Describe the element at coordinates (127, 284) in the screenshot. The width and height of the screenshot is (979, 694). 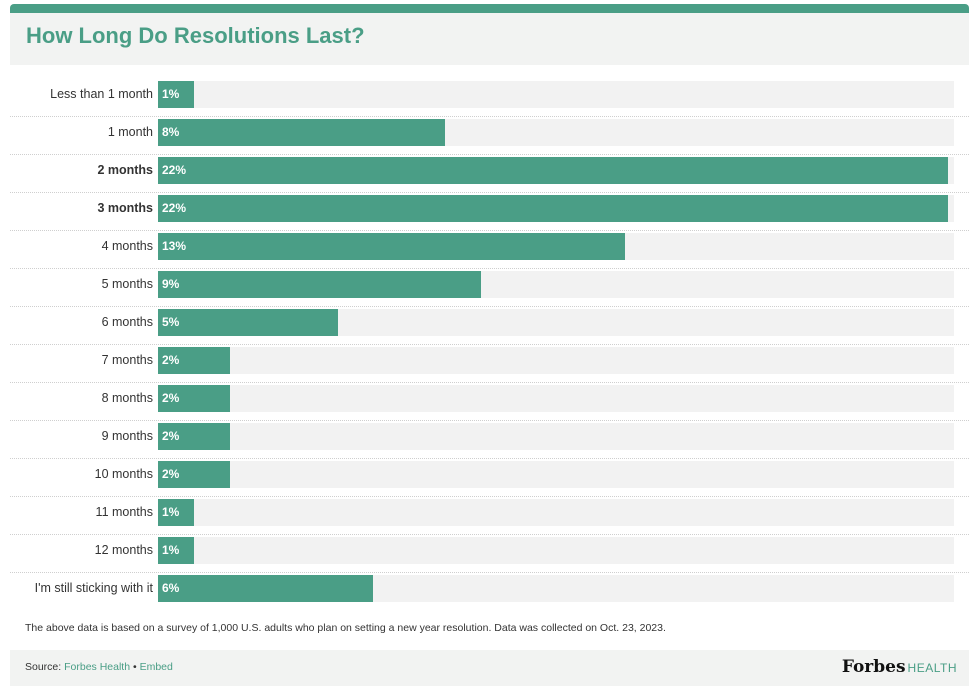
I see `category-label: 5 months` at that location.